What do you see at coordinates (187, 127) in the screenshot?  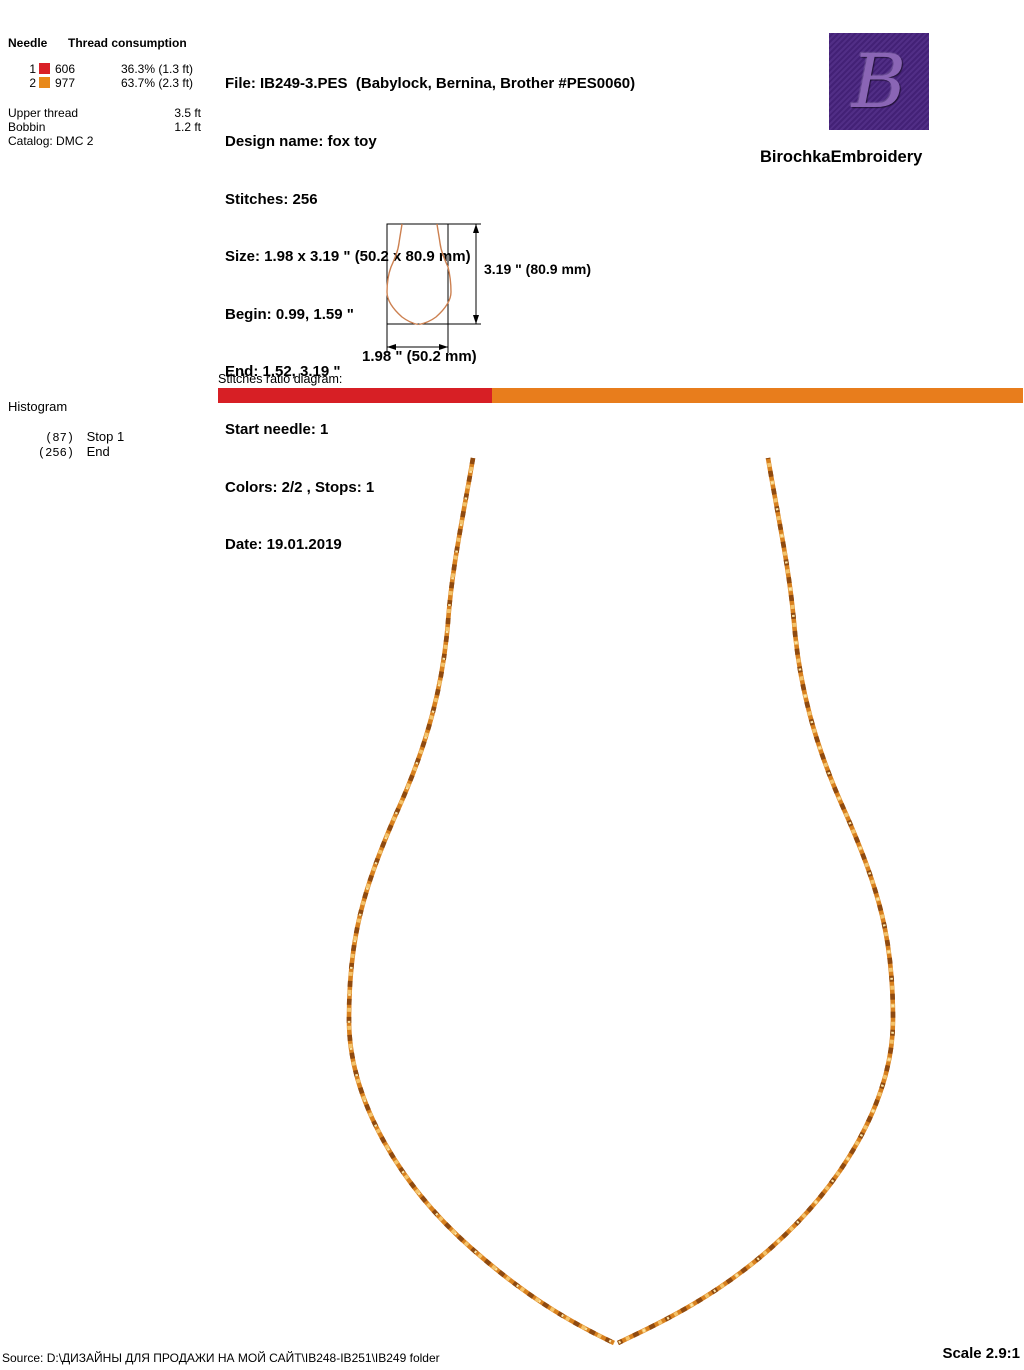 I see `bobbin-value: 1.2 ft` at bounding box center [187, 127].